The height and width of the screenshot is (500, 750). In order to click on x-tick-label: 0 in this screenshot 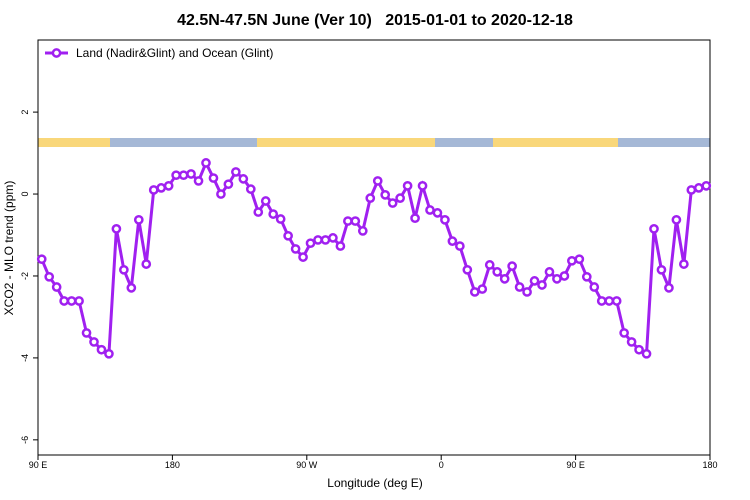, I will do `click(441, 465)`.